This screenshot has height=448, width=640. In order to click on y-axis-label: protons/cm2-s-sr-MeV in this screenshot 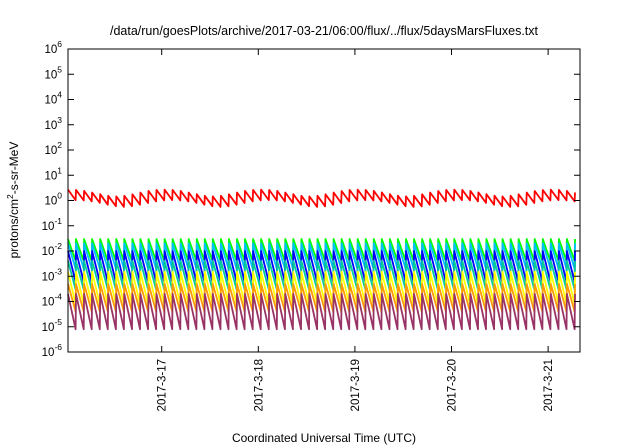, I will do `click(13, 200)`.